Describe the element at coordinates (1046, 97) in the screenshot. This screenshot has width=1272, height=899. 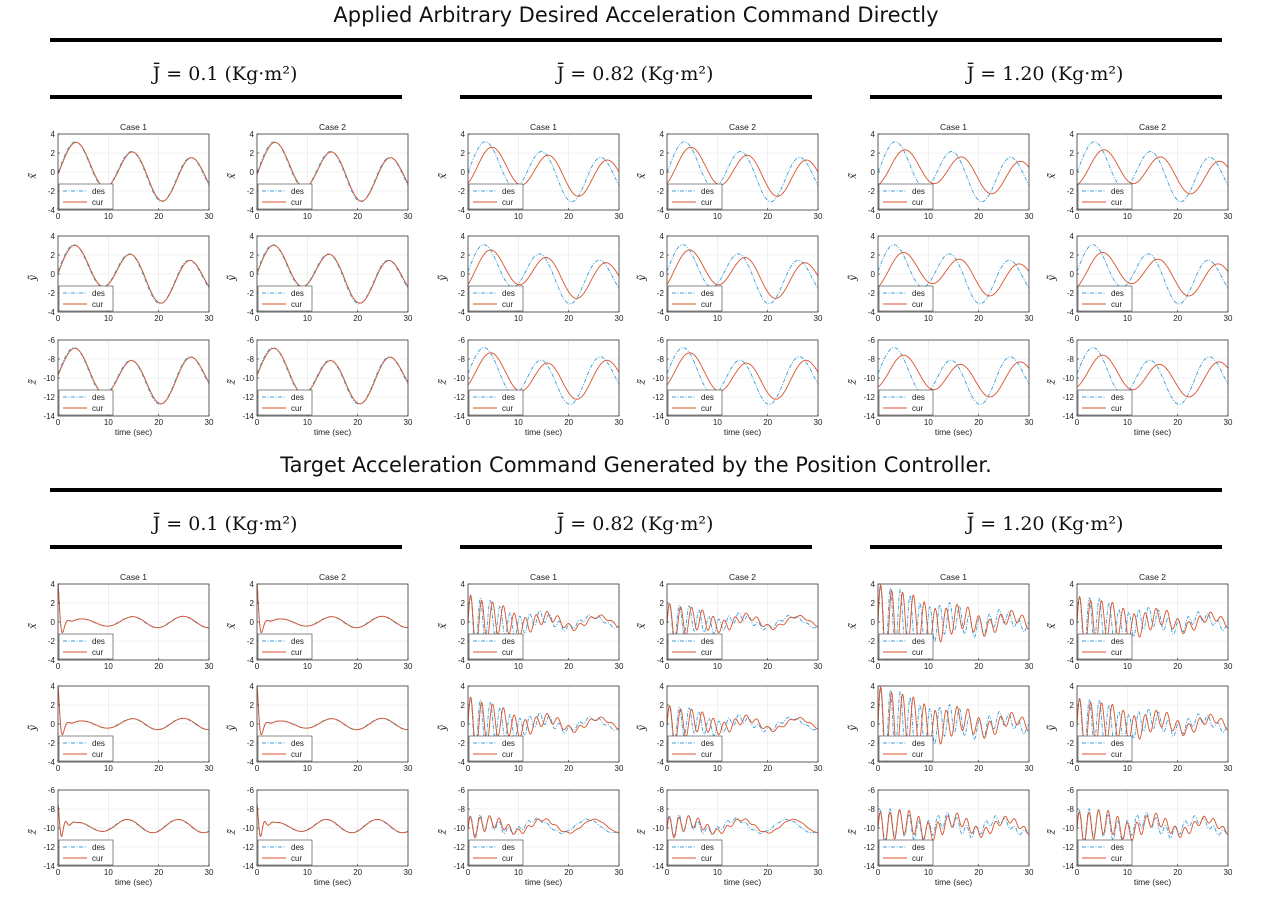
I see `group-divider` at that location.